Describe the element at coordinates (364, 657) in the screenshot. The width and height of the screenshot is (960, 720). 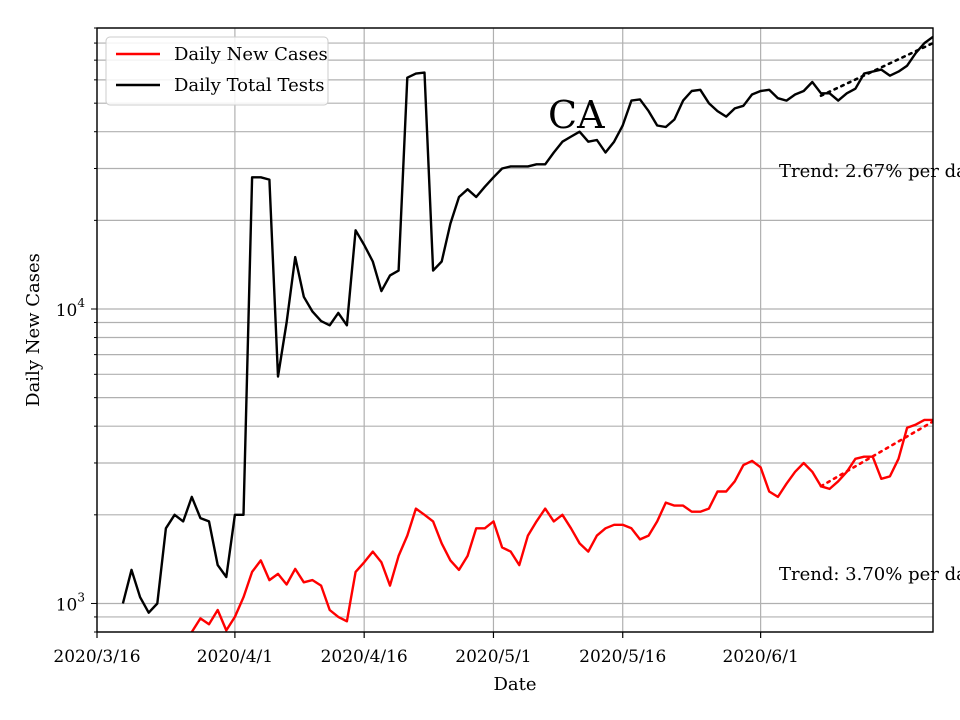
I see `x-tick-label: 2020/4/16` at that location.